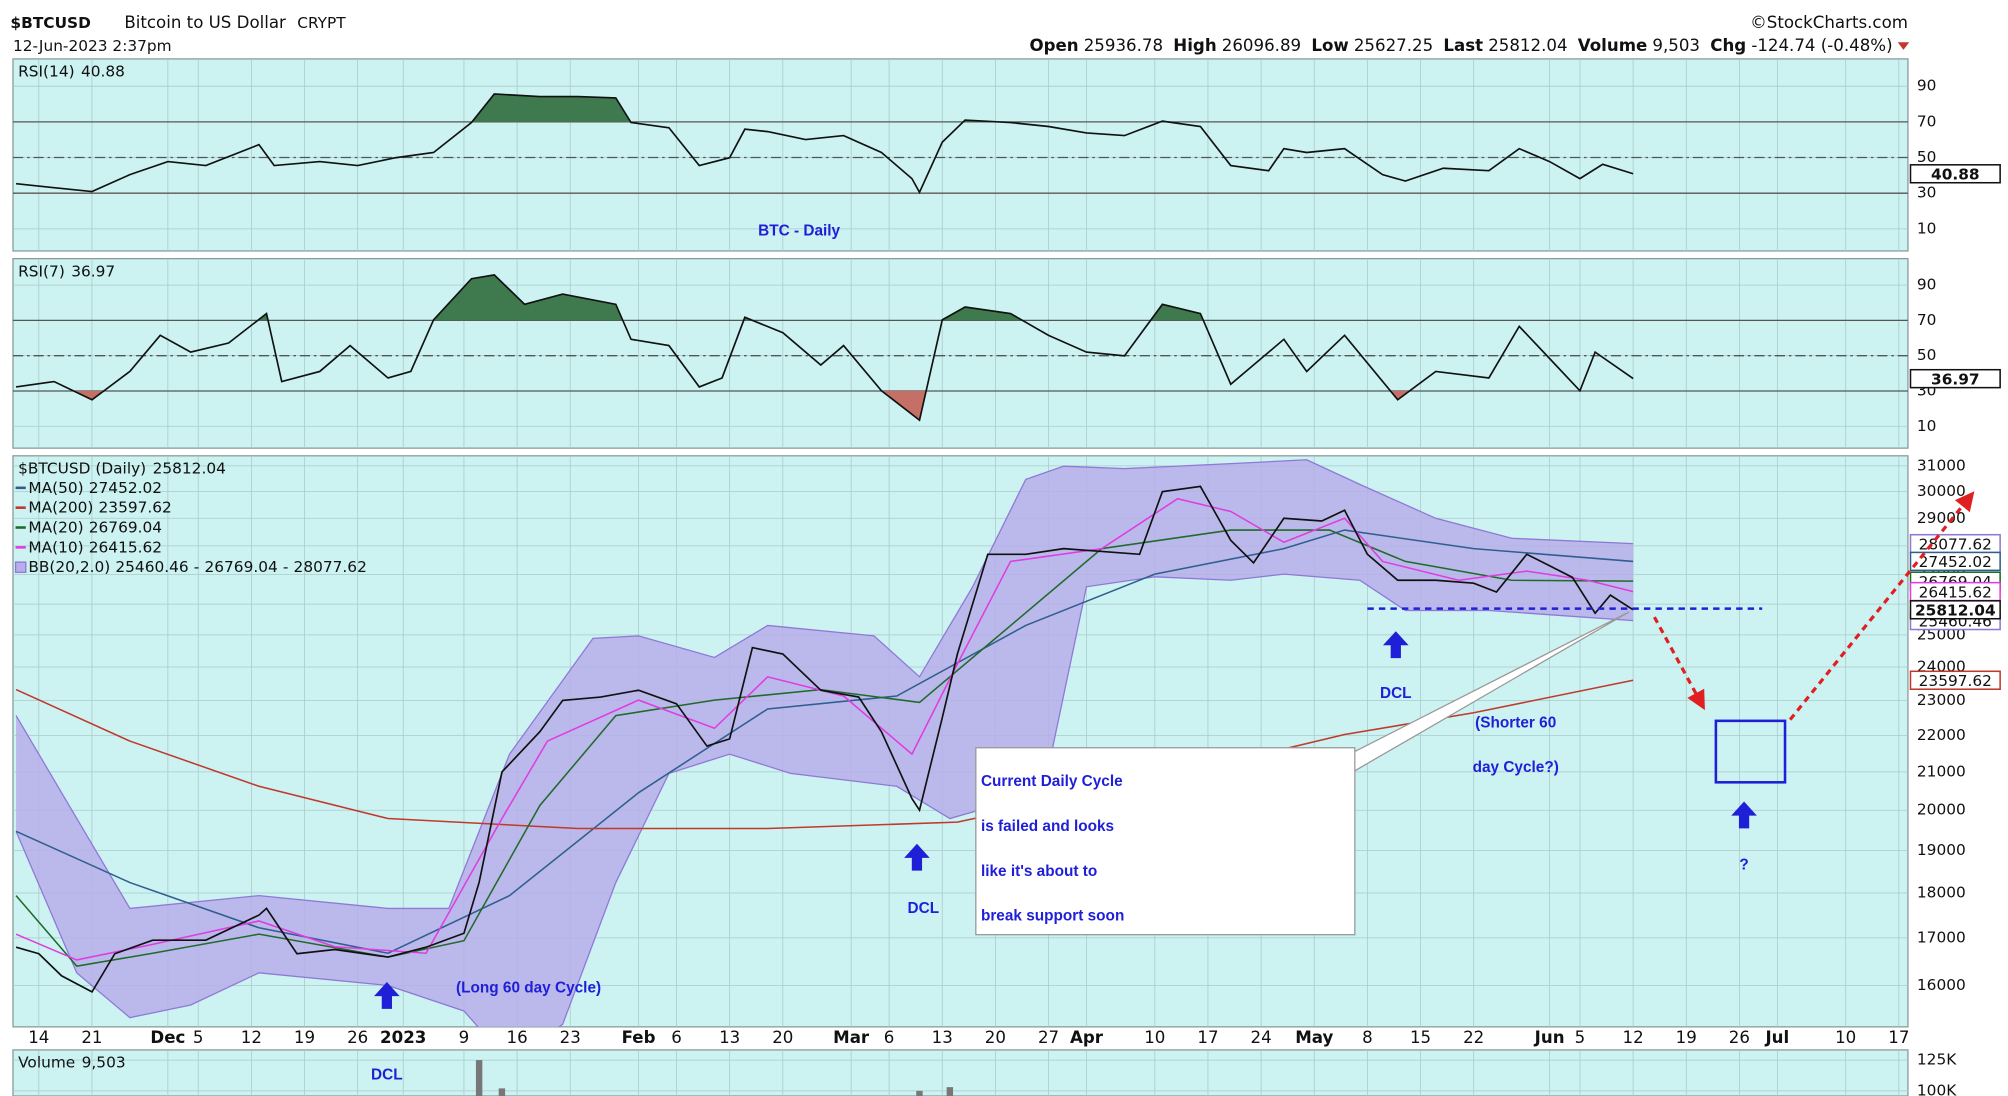  I want to click on y-tick-label: 20000, so click(1941, 810).